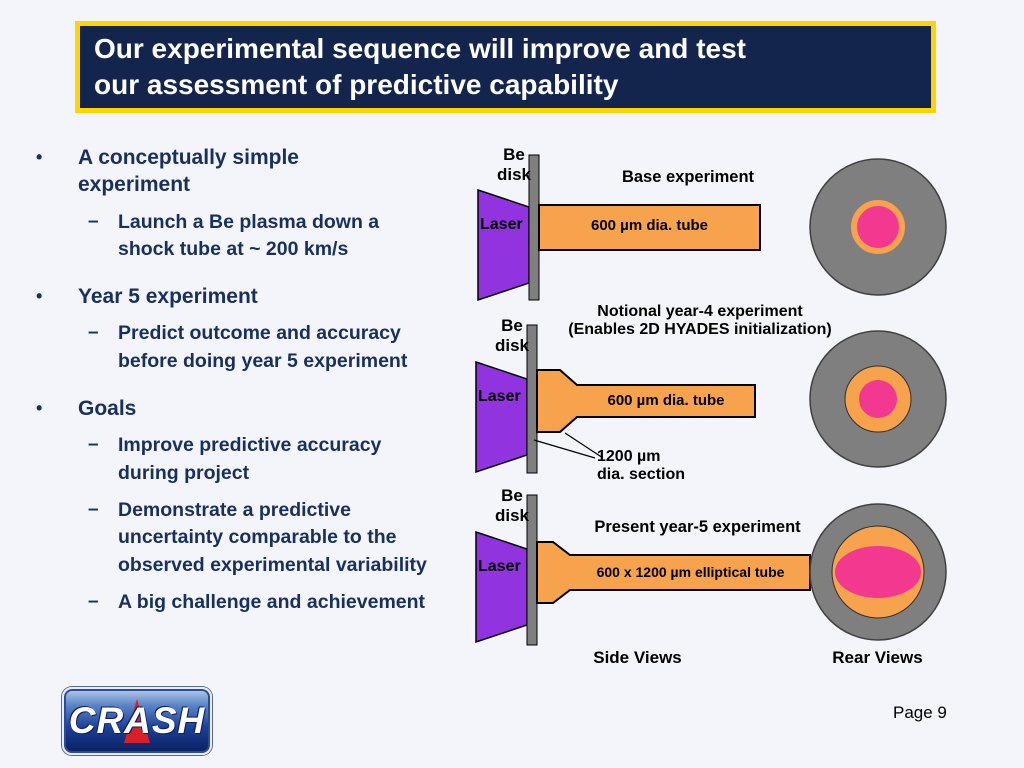  What do you see at coordinates (272, 601) in the screenshot?
I see `sub-bullet-text: A big challenge and achievement` at bounding box center [272, 601].